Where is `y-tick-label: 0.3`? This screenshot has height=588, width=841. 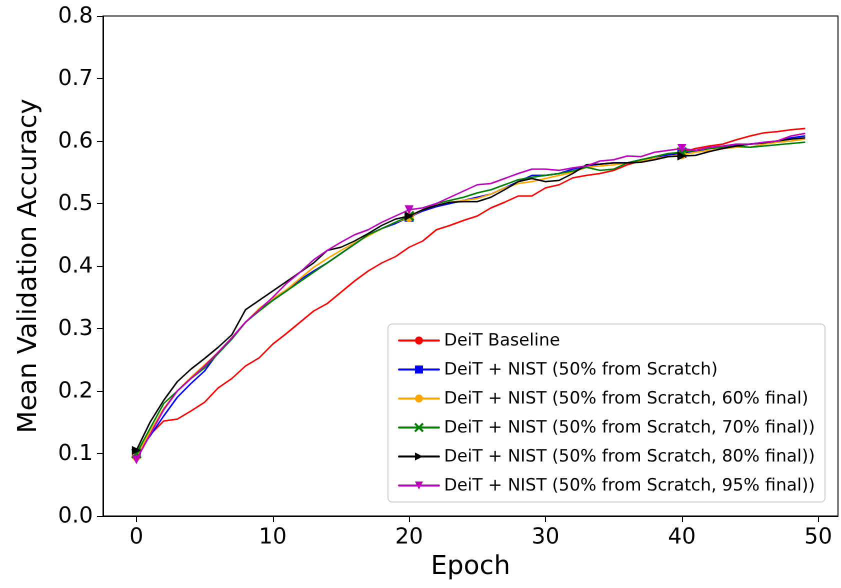
y-tick-label: 0.3 is located at coordinates (75, 328).